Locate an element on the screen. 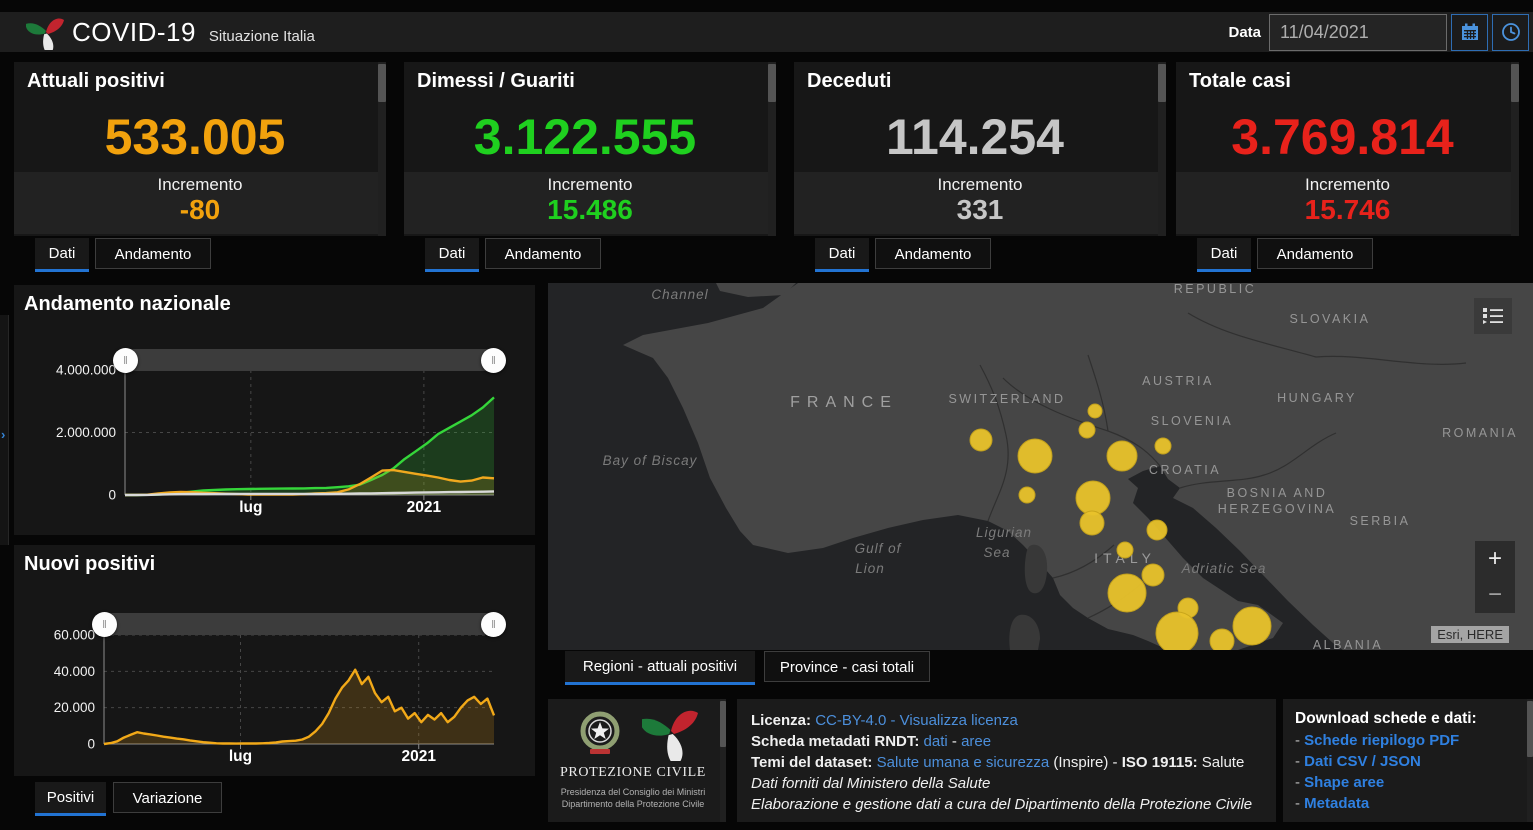  panel-expander: › is located at coordinates (4, 430).